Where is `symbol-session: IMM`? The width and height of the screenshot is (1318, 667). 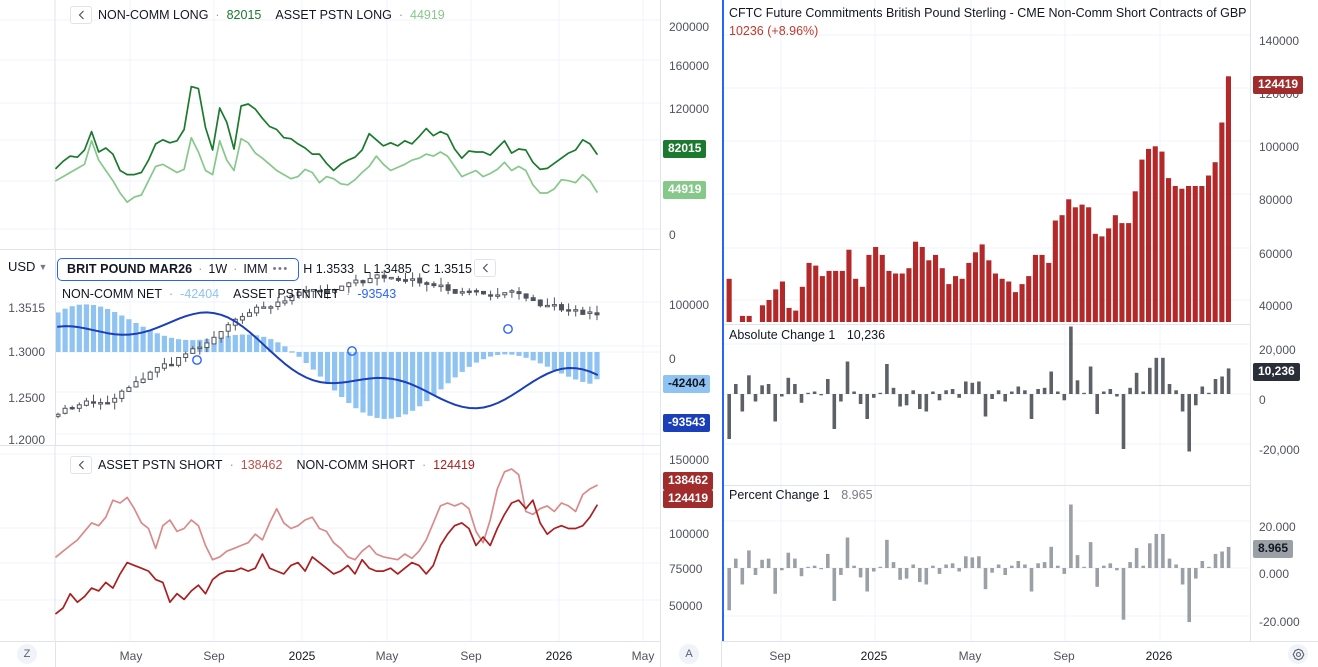
symbol-session: IMM is located at coordinates (255, 269).